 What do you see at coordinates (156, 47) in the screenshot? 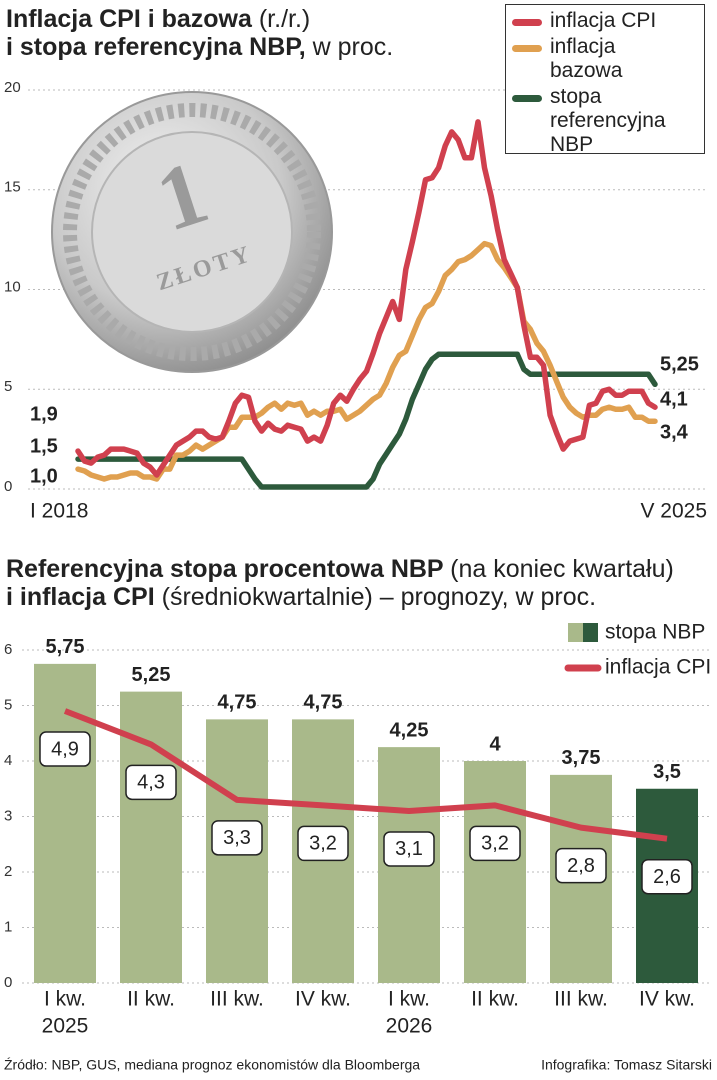
I see `title-part: i stopa referencyjna NBP,` at bounding box center [156, 47].